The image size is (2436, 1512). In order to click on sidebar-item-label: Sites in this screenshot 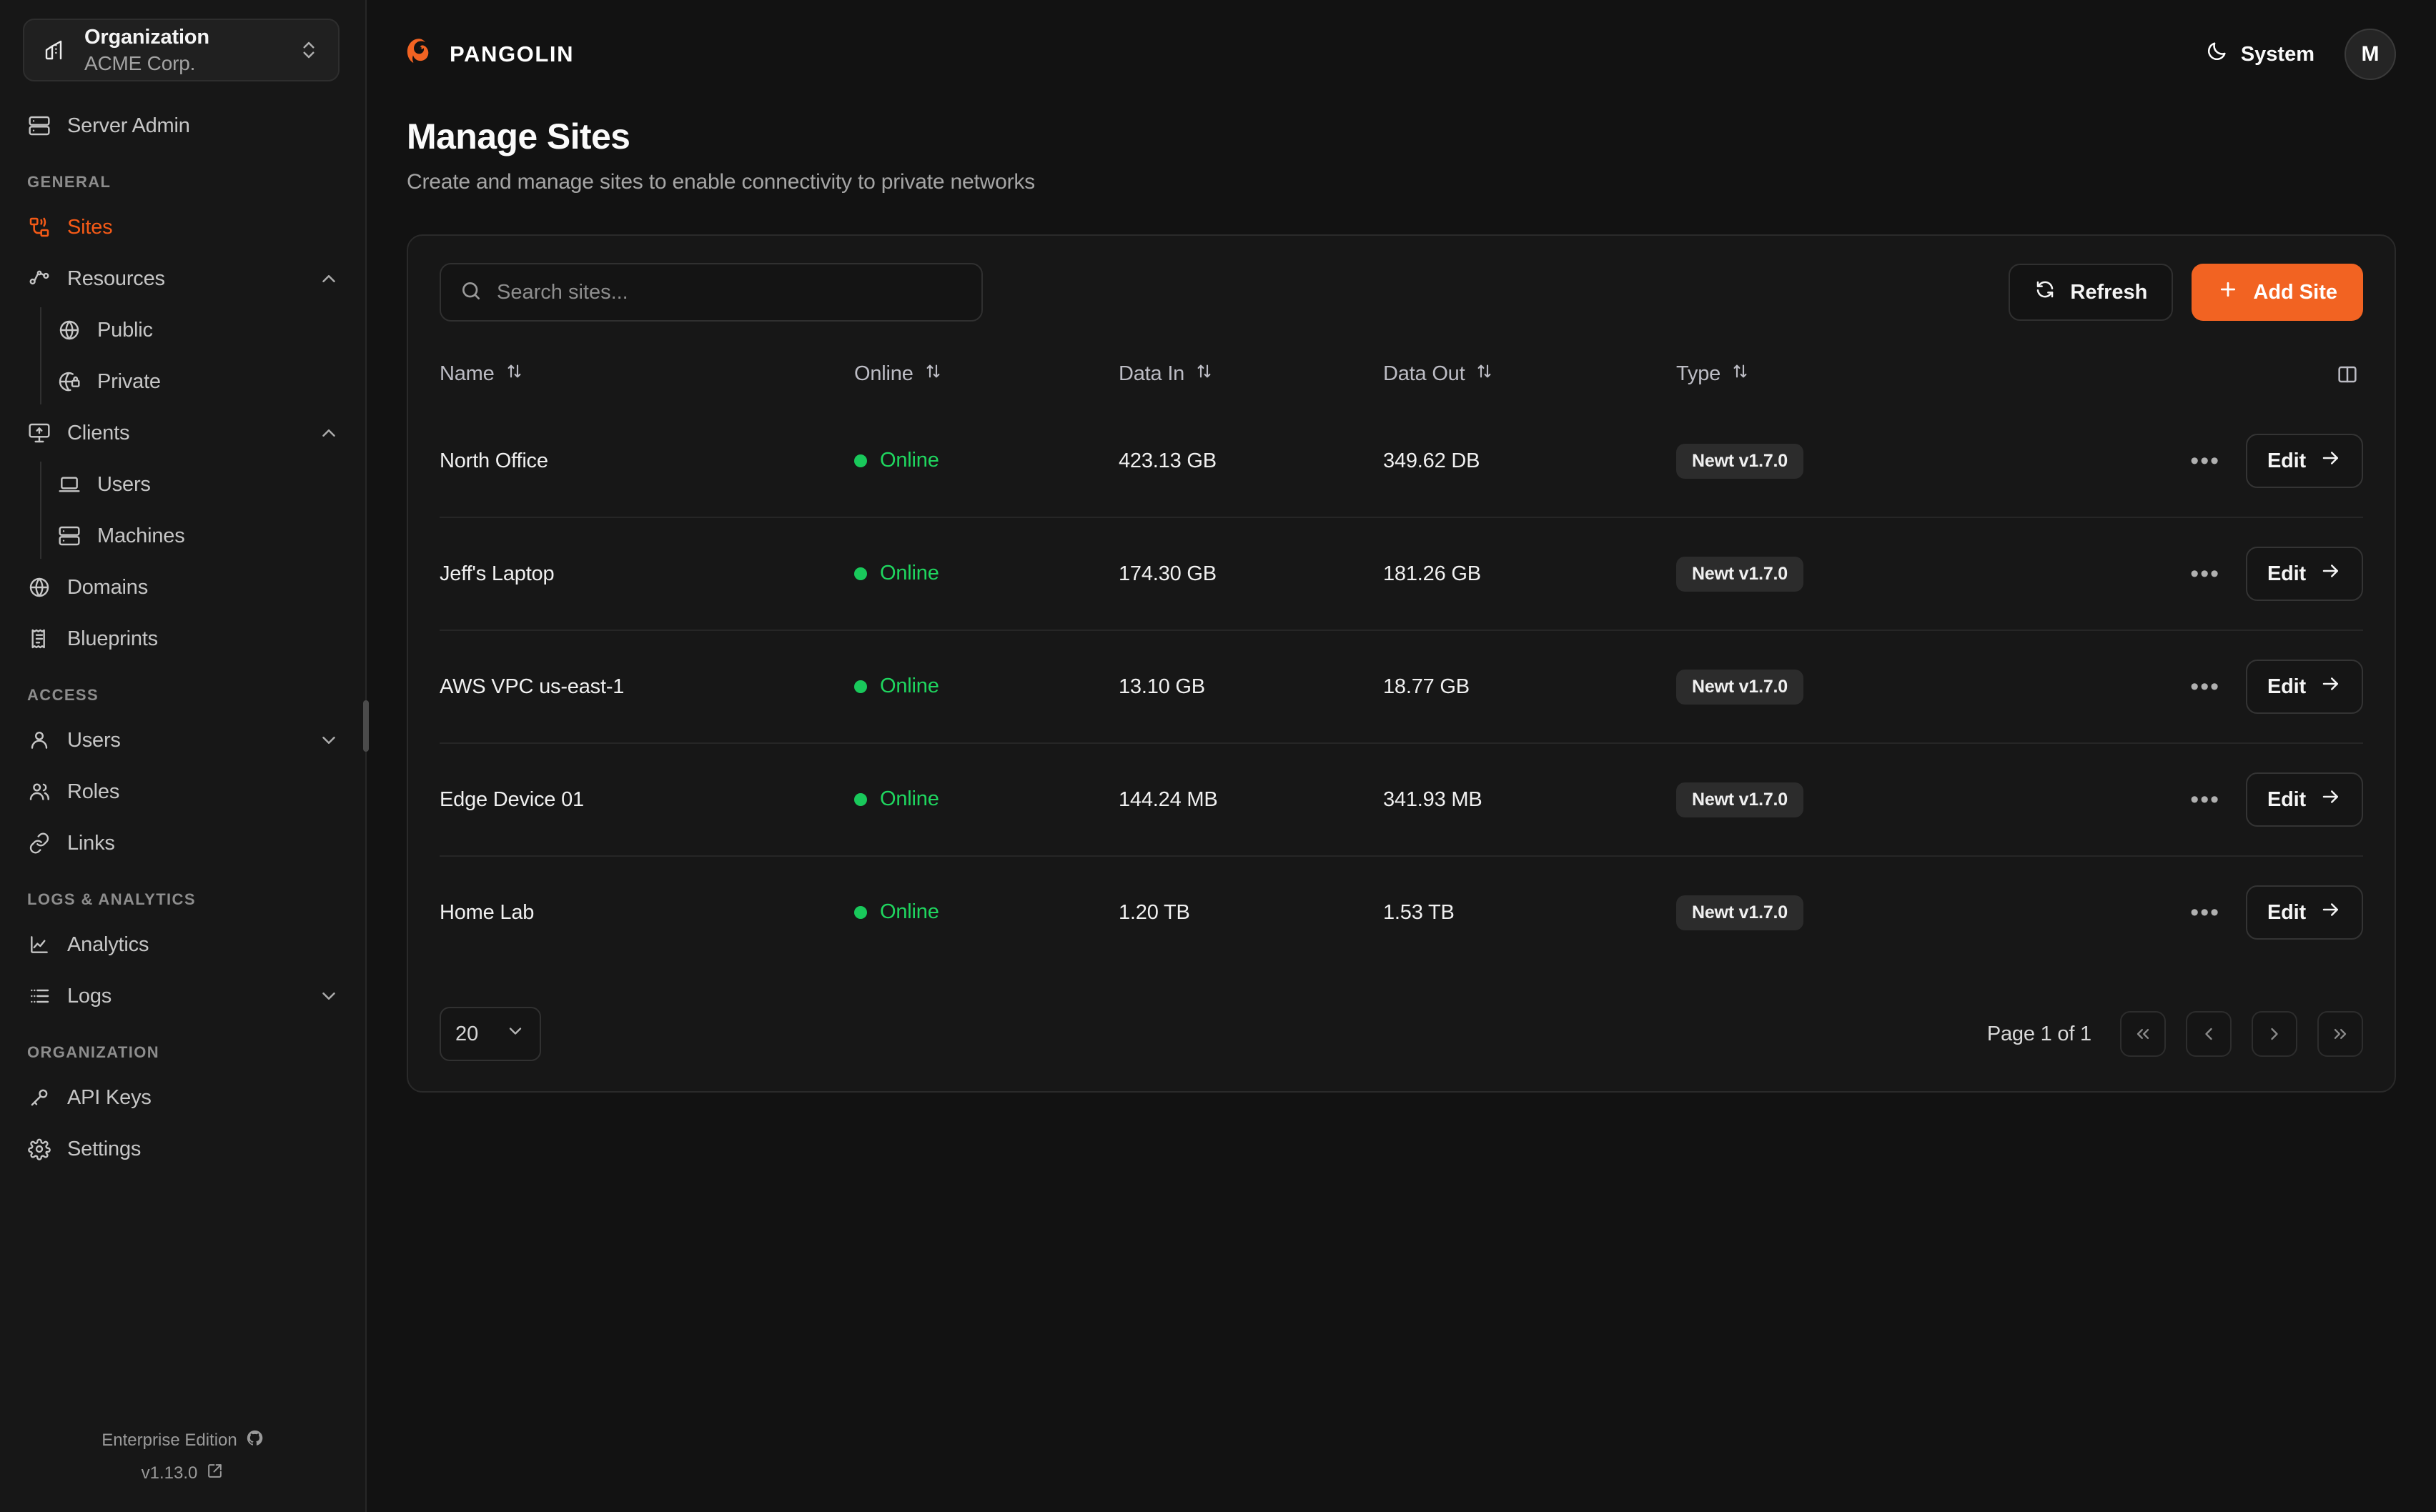, I will do `click(90, 227)`.